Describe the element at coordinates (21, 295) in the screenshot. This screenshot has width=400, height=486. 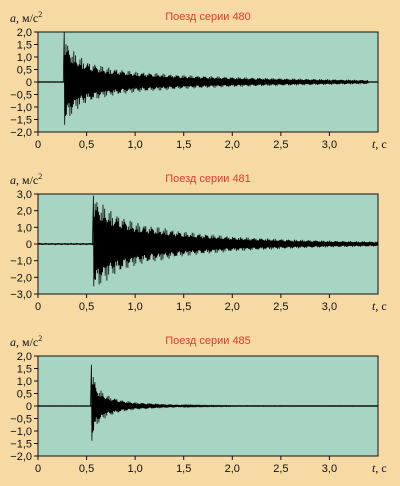
I see `y-tick-label: −3,0` at that location.